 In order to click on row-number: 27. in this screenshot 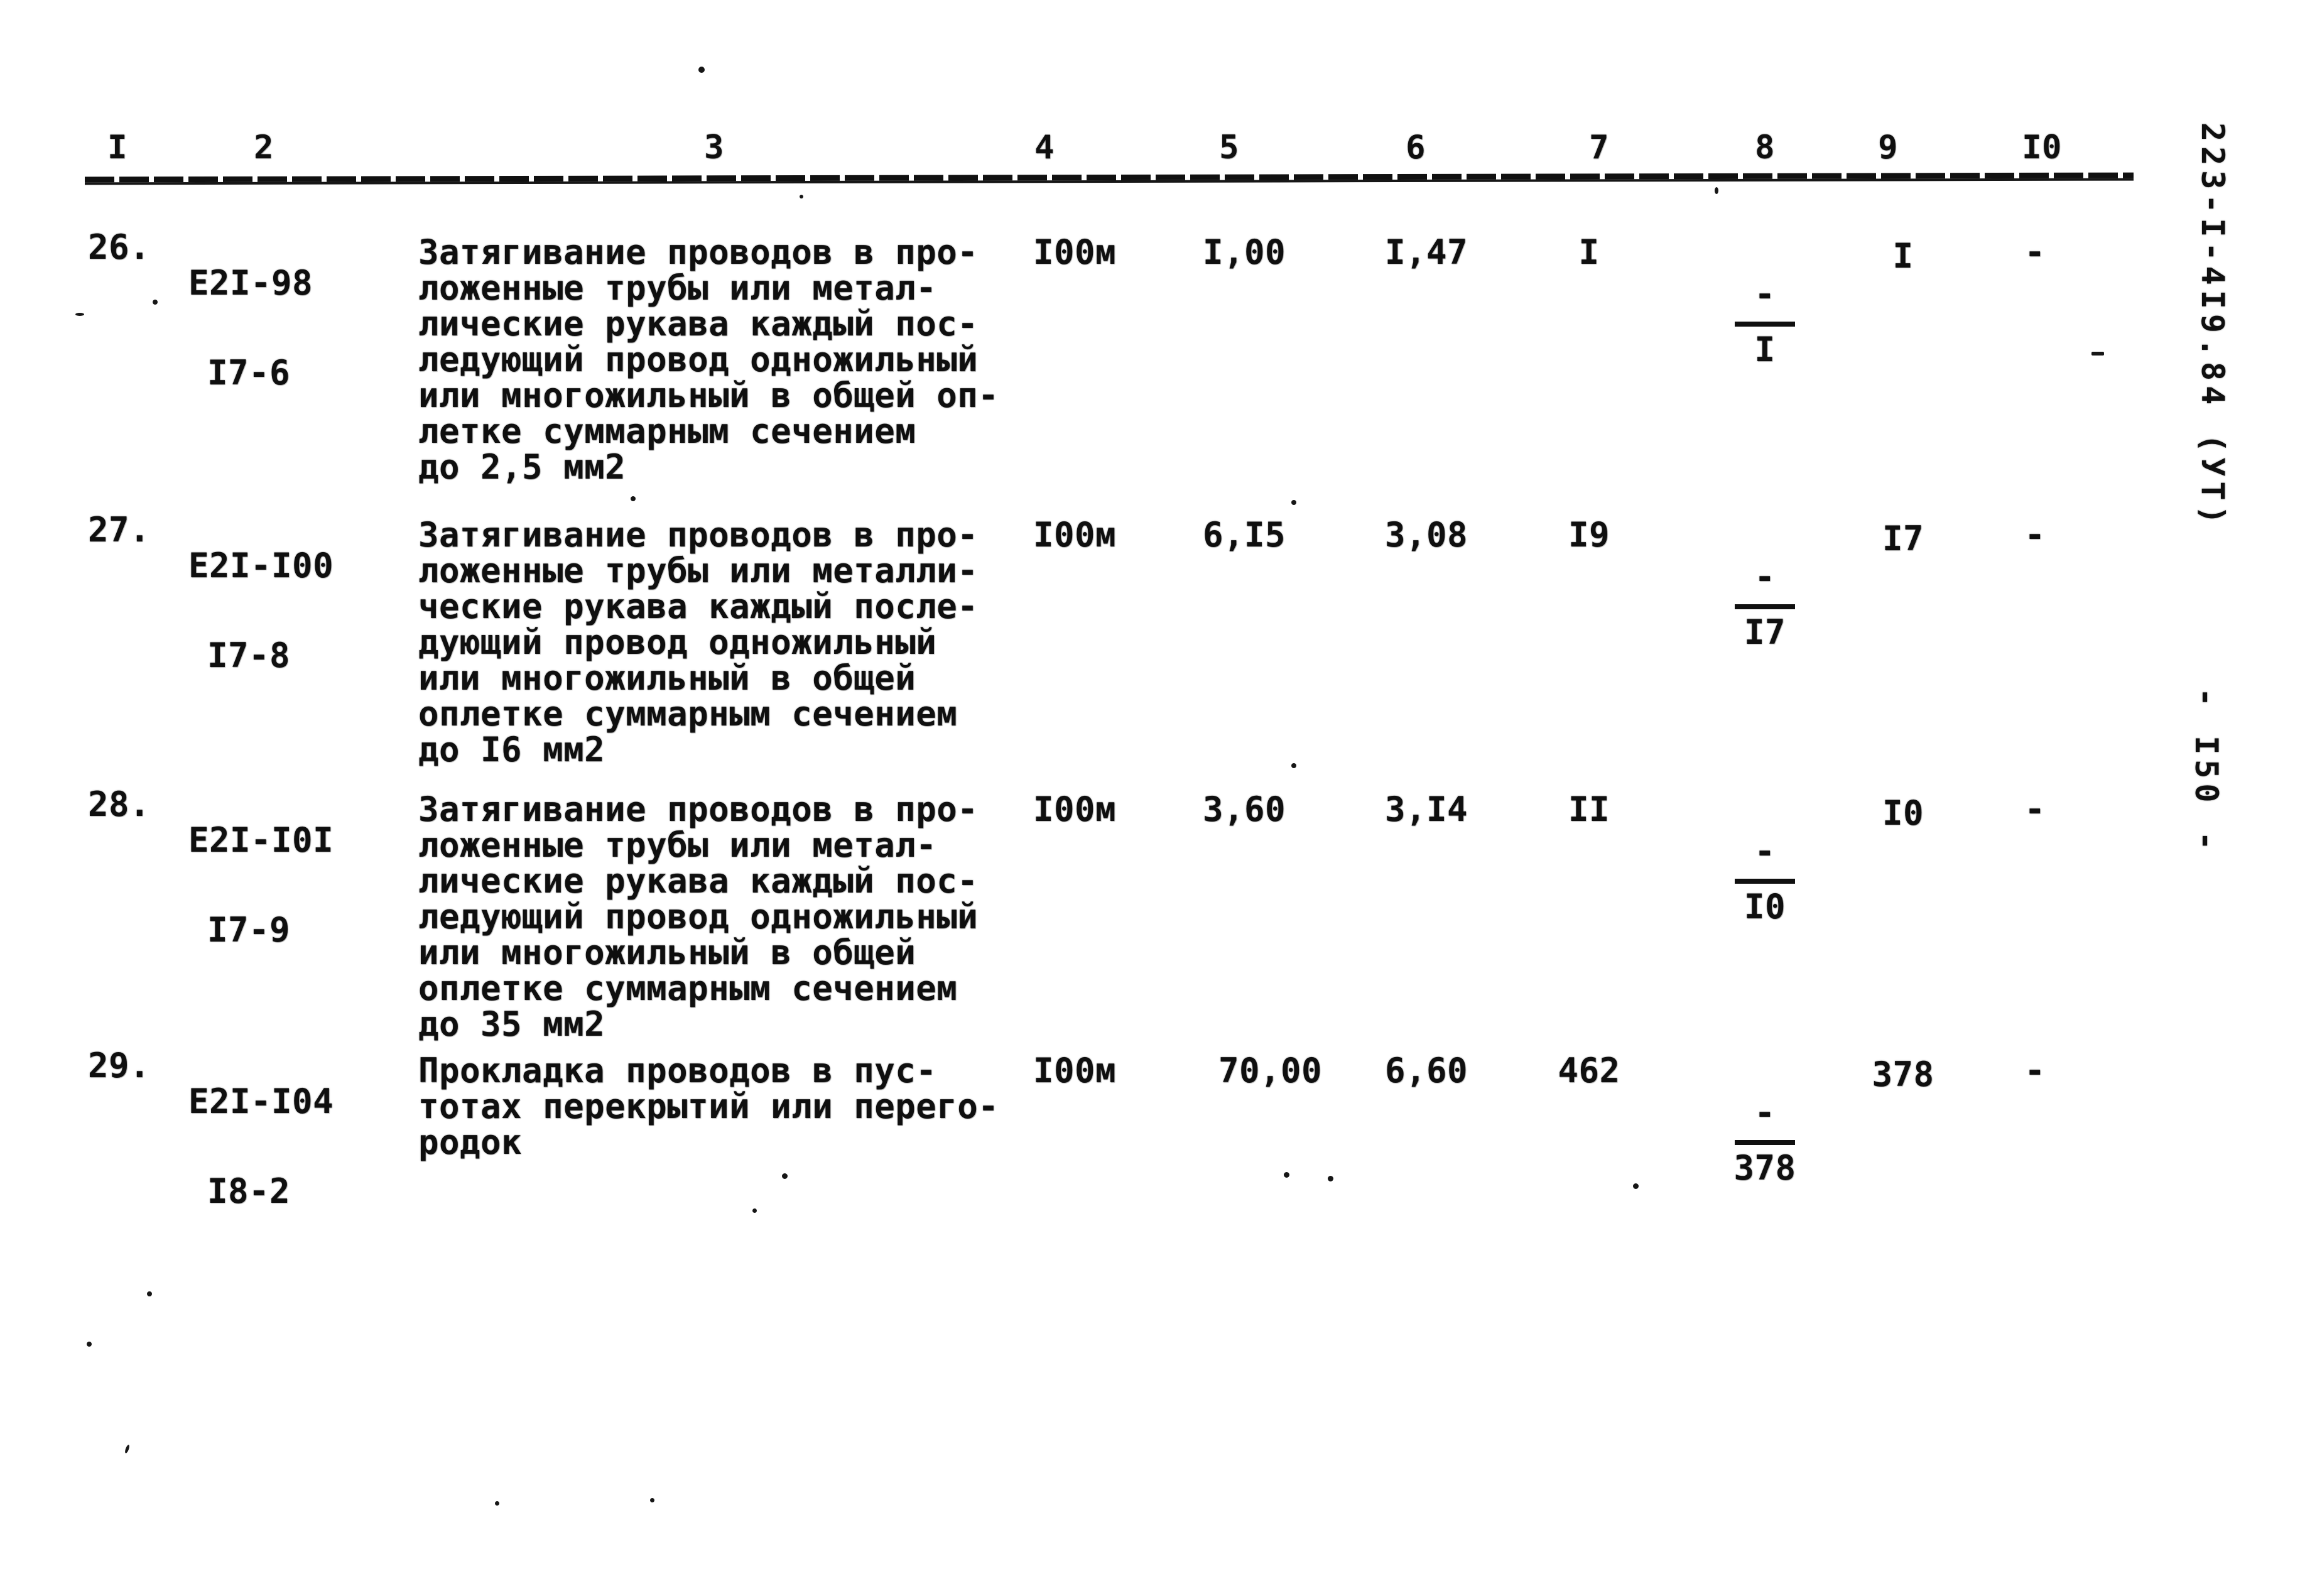, I will do `click(119, 530)`.